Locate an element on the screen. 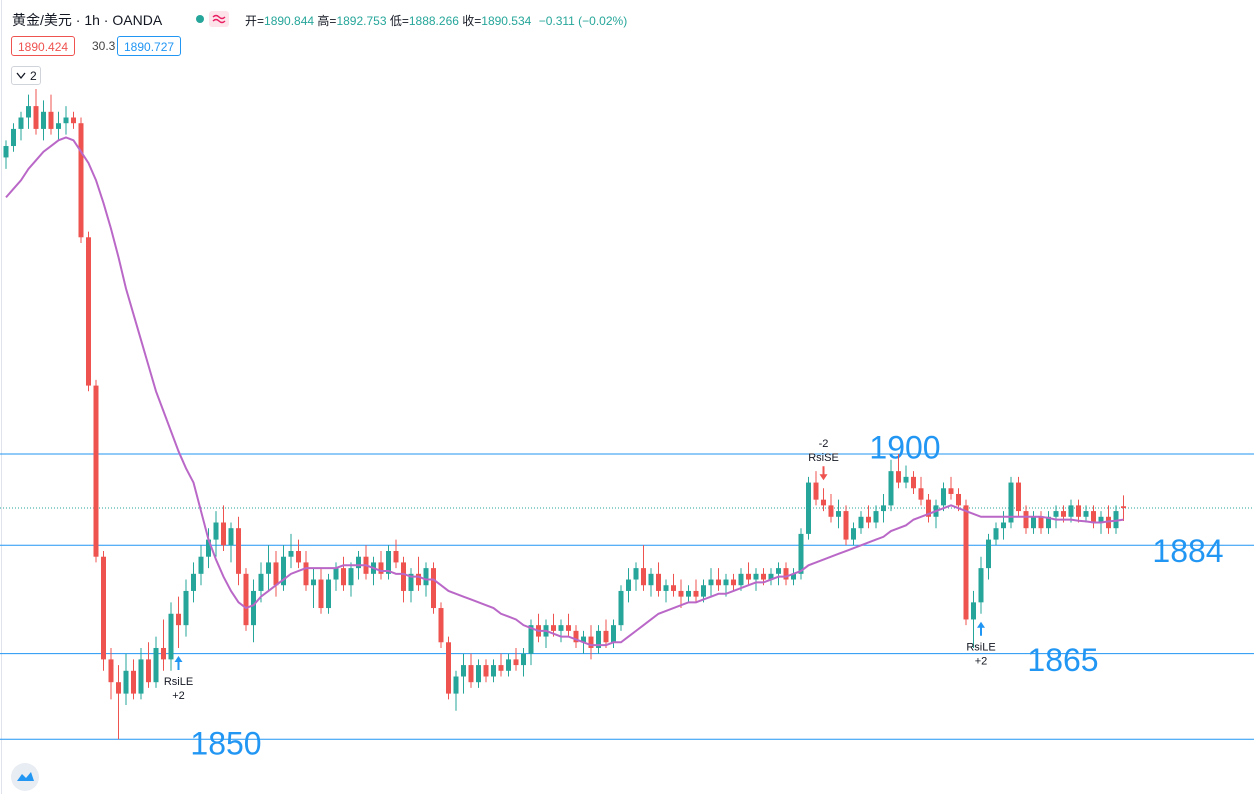 This screenshot has width=1254, height=794. source: OANDA is located at coordinates (137, 20).